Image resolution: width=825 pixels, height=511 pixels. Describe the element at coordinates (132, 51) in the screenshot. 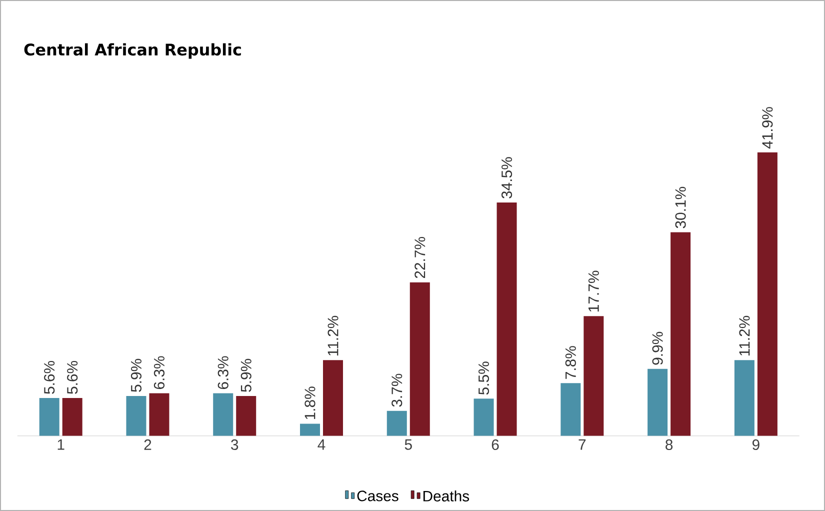

I see `chart-title: Central African Republic` at that location.